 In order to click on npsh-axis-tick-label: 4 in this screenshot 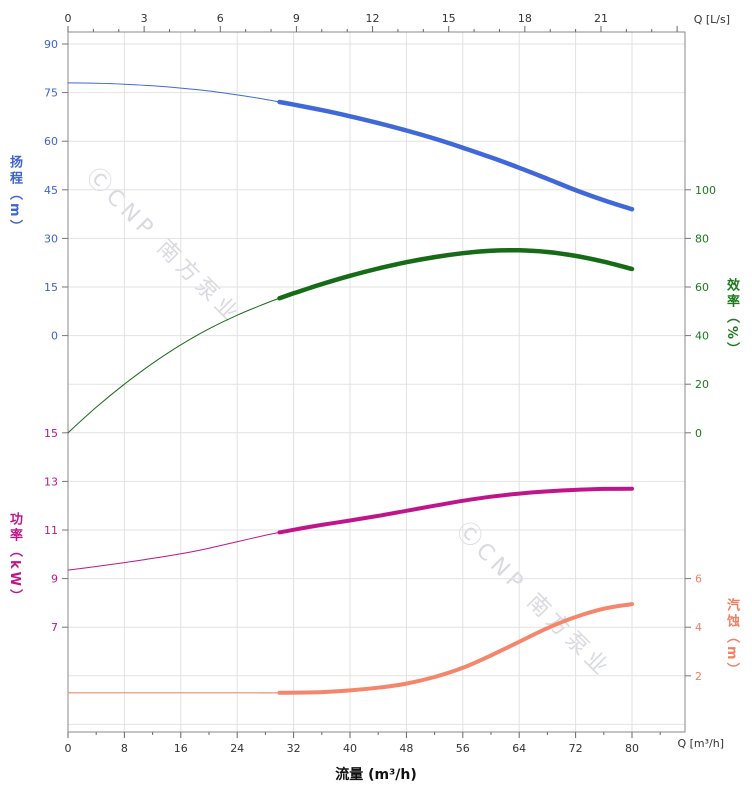, I will do `click(698, 627)`.